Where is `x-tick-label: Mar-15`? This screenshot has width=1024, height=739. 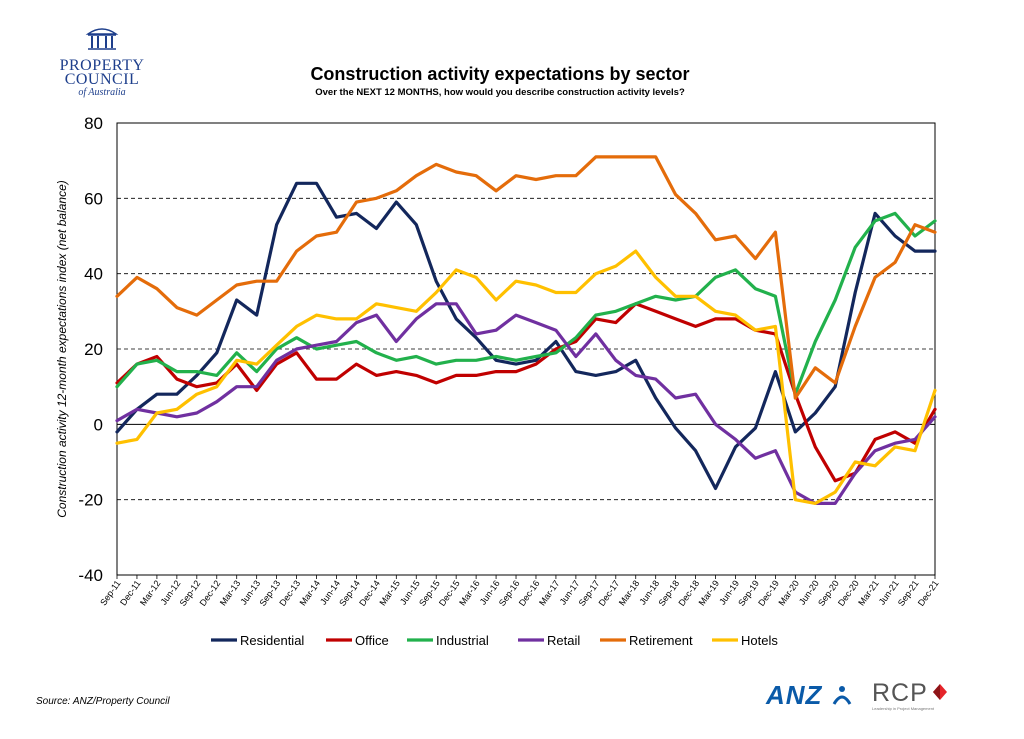
x-tick-label: Mar-15 is located at coordinates (389, 592).